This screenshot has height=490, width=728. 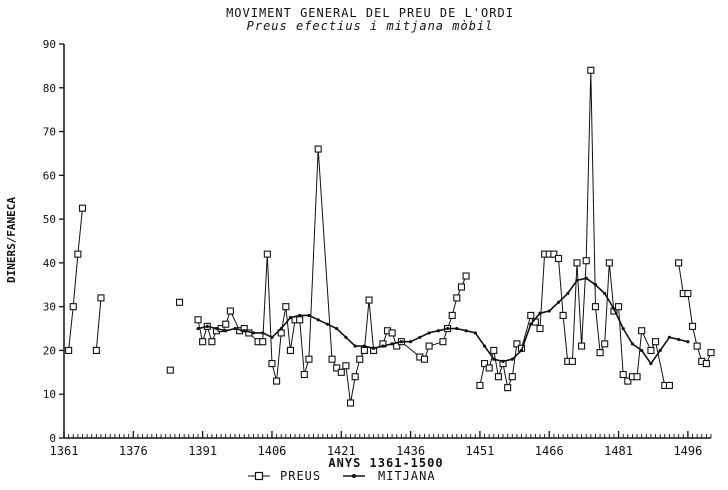 I want to click on y-tick-label: 10, so click(x=49, y=394).